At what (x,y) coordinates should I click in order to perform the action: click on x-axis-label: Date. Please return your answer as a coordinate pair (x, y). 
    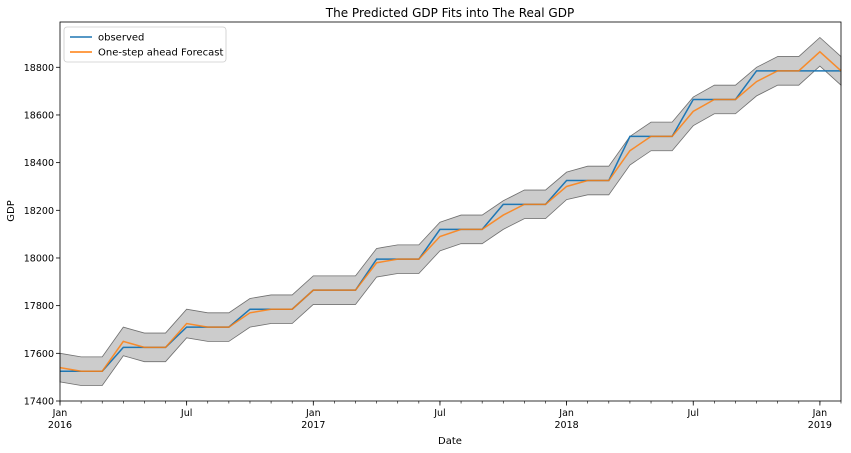
    Looking at the image, I should click on (450, 441).